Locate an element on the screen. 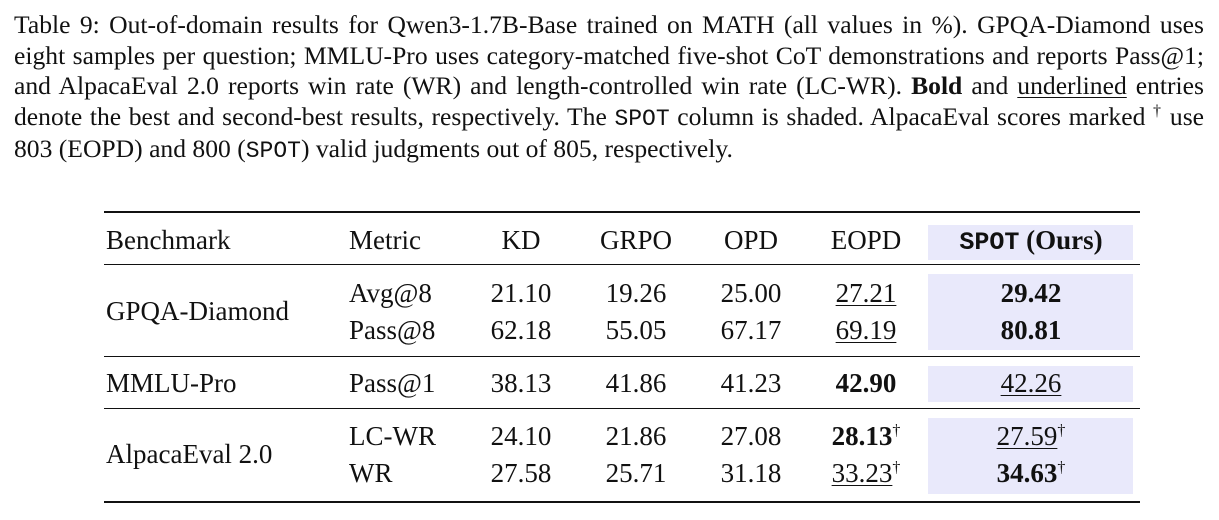 This screenshot has height=520, width=1219. spot-mmlu-shade is located at coordinates (1030, 384).